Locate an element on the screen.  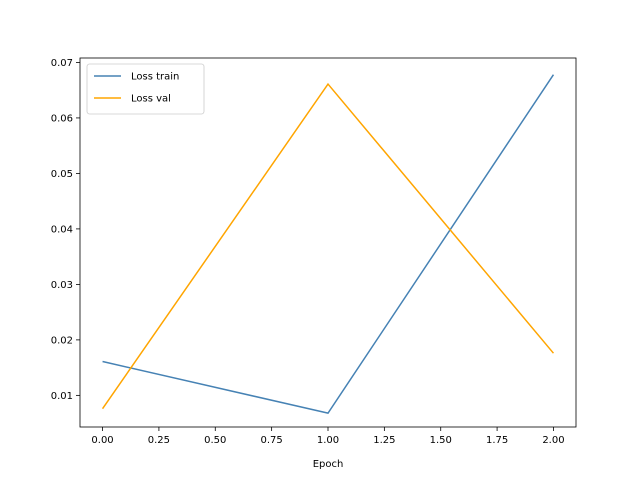
y-tick-label: 0.06 is located at coordinates (62, 118).